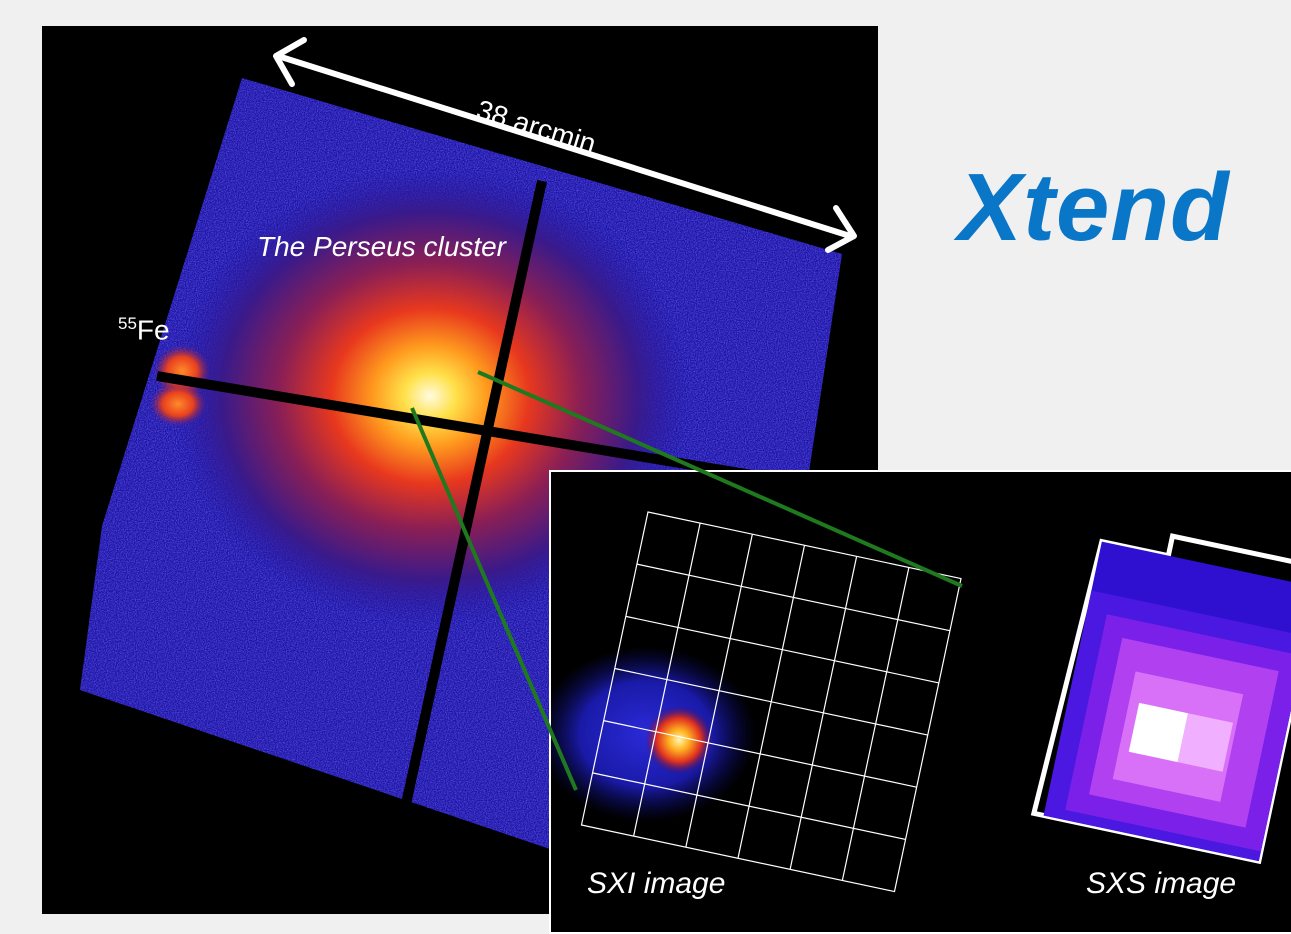  I want to click on sxi-image, so click(756, 702).